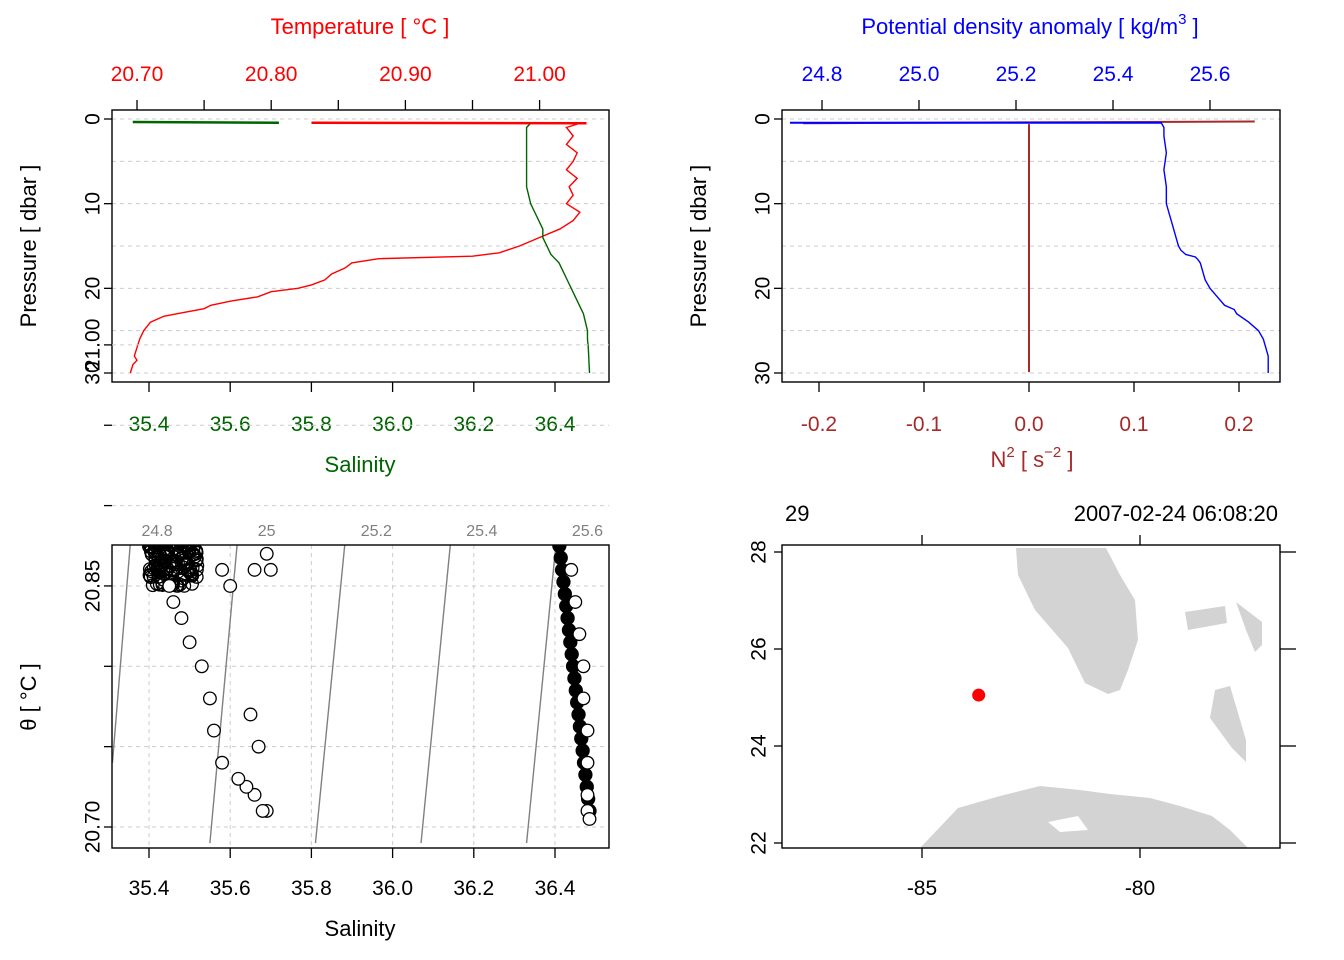 This screenshot has height=960, width=1344. Describe the element at coordinates (1031, 246) in the screenshot. I see `profile-density-frame` at that location.